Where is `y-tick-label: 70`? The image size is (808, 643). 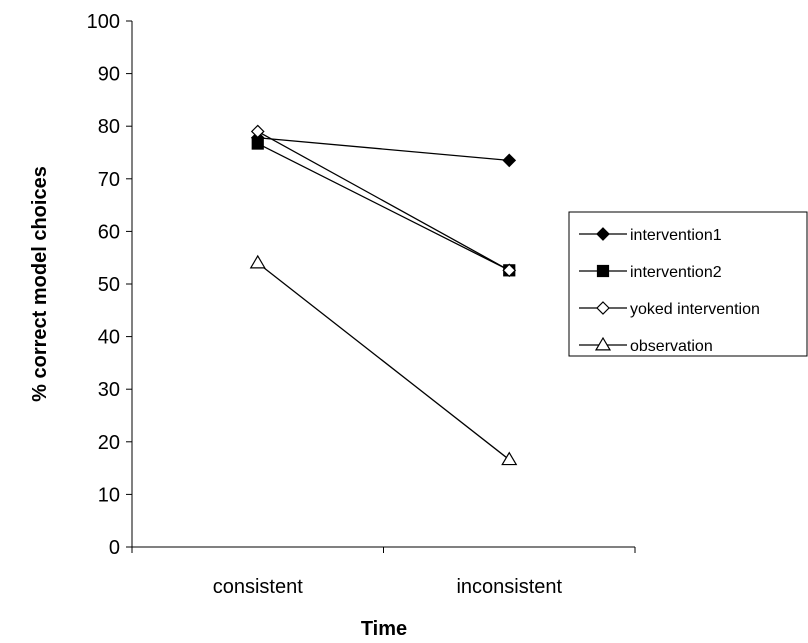 y-tick-label: 70 is located at coordinates (109, 180).